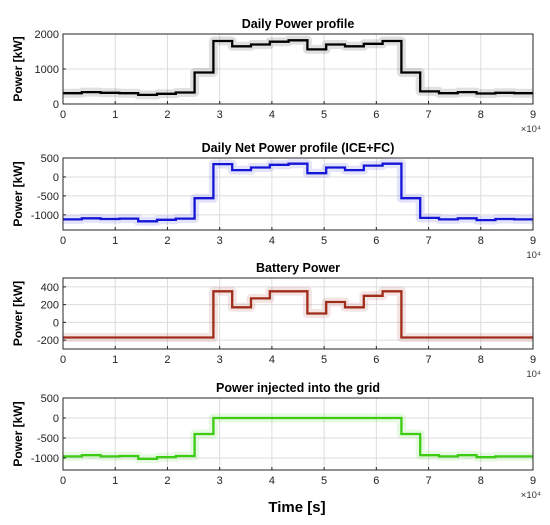 The width and height of the screenshot is (550, 525). Describe the element at coordinates (47, 70) in the screenshot. I see `y-tick-label: 1000` at that location.